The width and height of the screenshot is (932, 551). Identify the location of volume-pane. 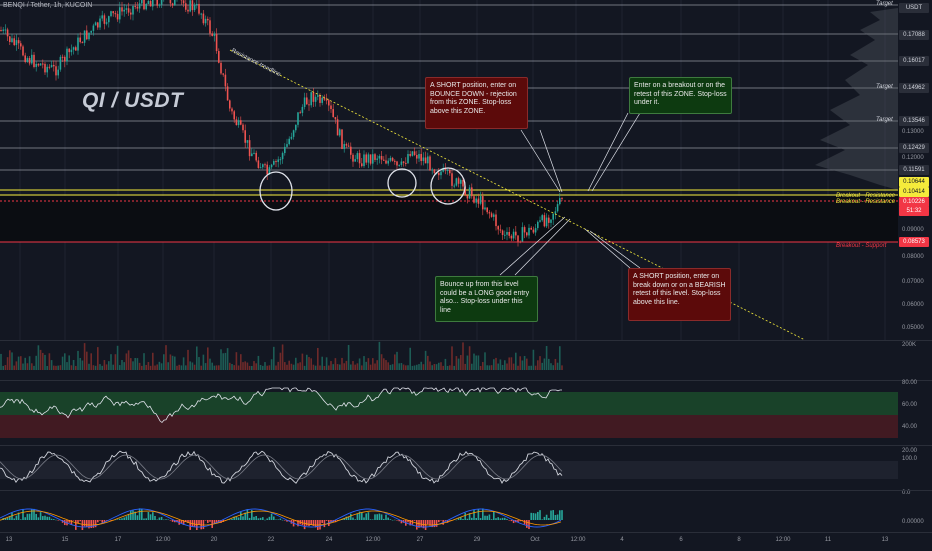
(466, 360).